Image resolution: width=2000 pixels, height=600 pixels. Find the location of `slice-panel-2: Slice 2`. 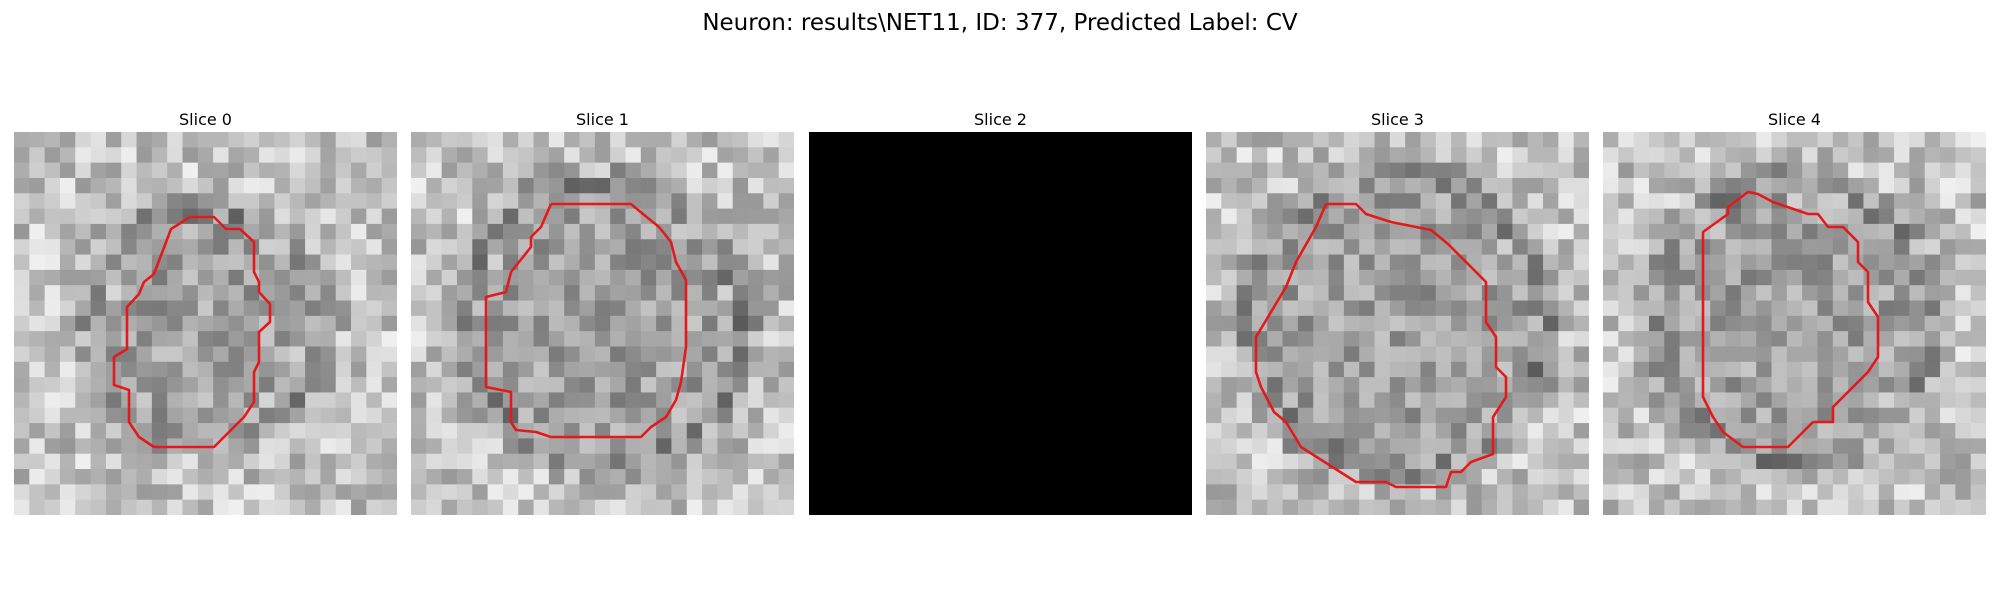

slice-panel-2: Slice 2 is located at coordinates (1000, 312).